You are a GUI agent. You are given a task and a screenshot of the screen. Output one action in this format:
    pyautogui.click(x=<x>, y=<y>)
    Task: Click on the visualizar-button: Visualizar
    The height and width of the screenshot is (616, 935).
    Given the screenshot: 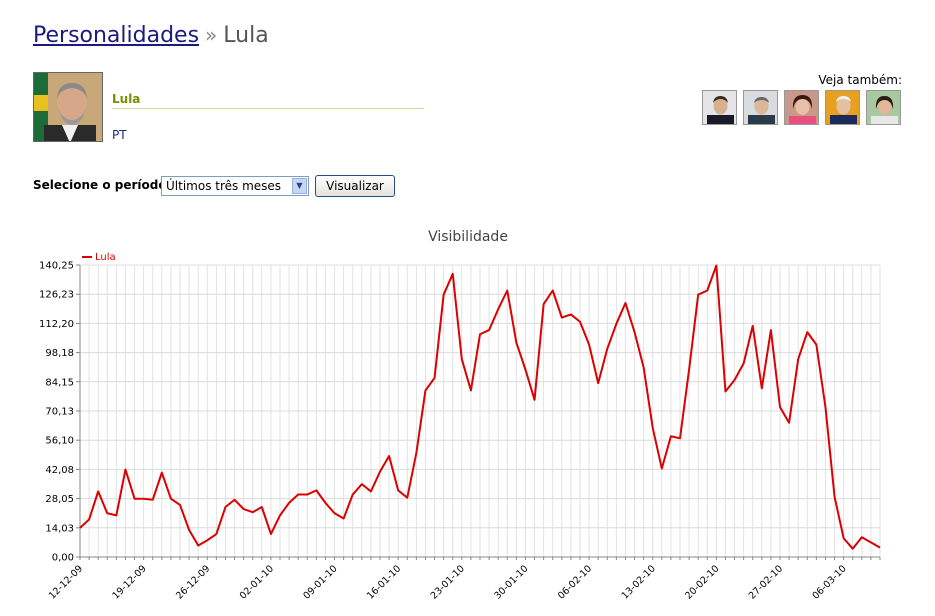 What is the action you would take?
    pyautogui.click(x=355, y=186)
    